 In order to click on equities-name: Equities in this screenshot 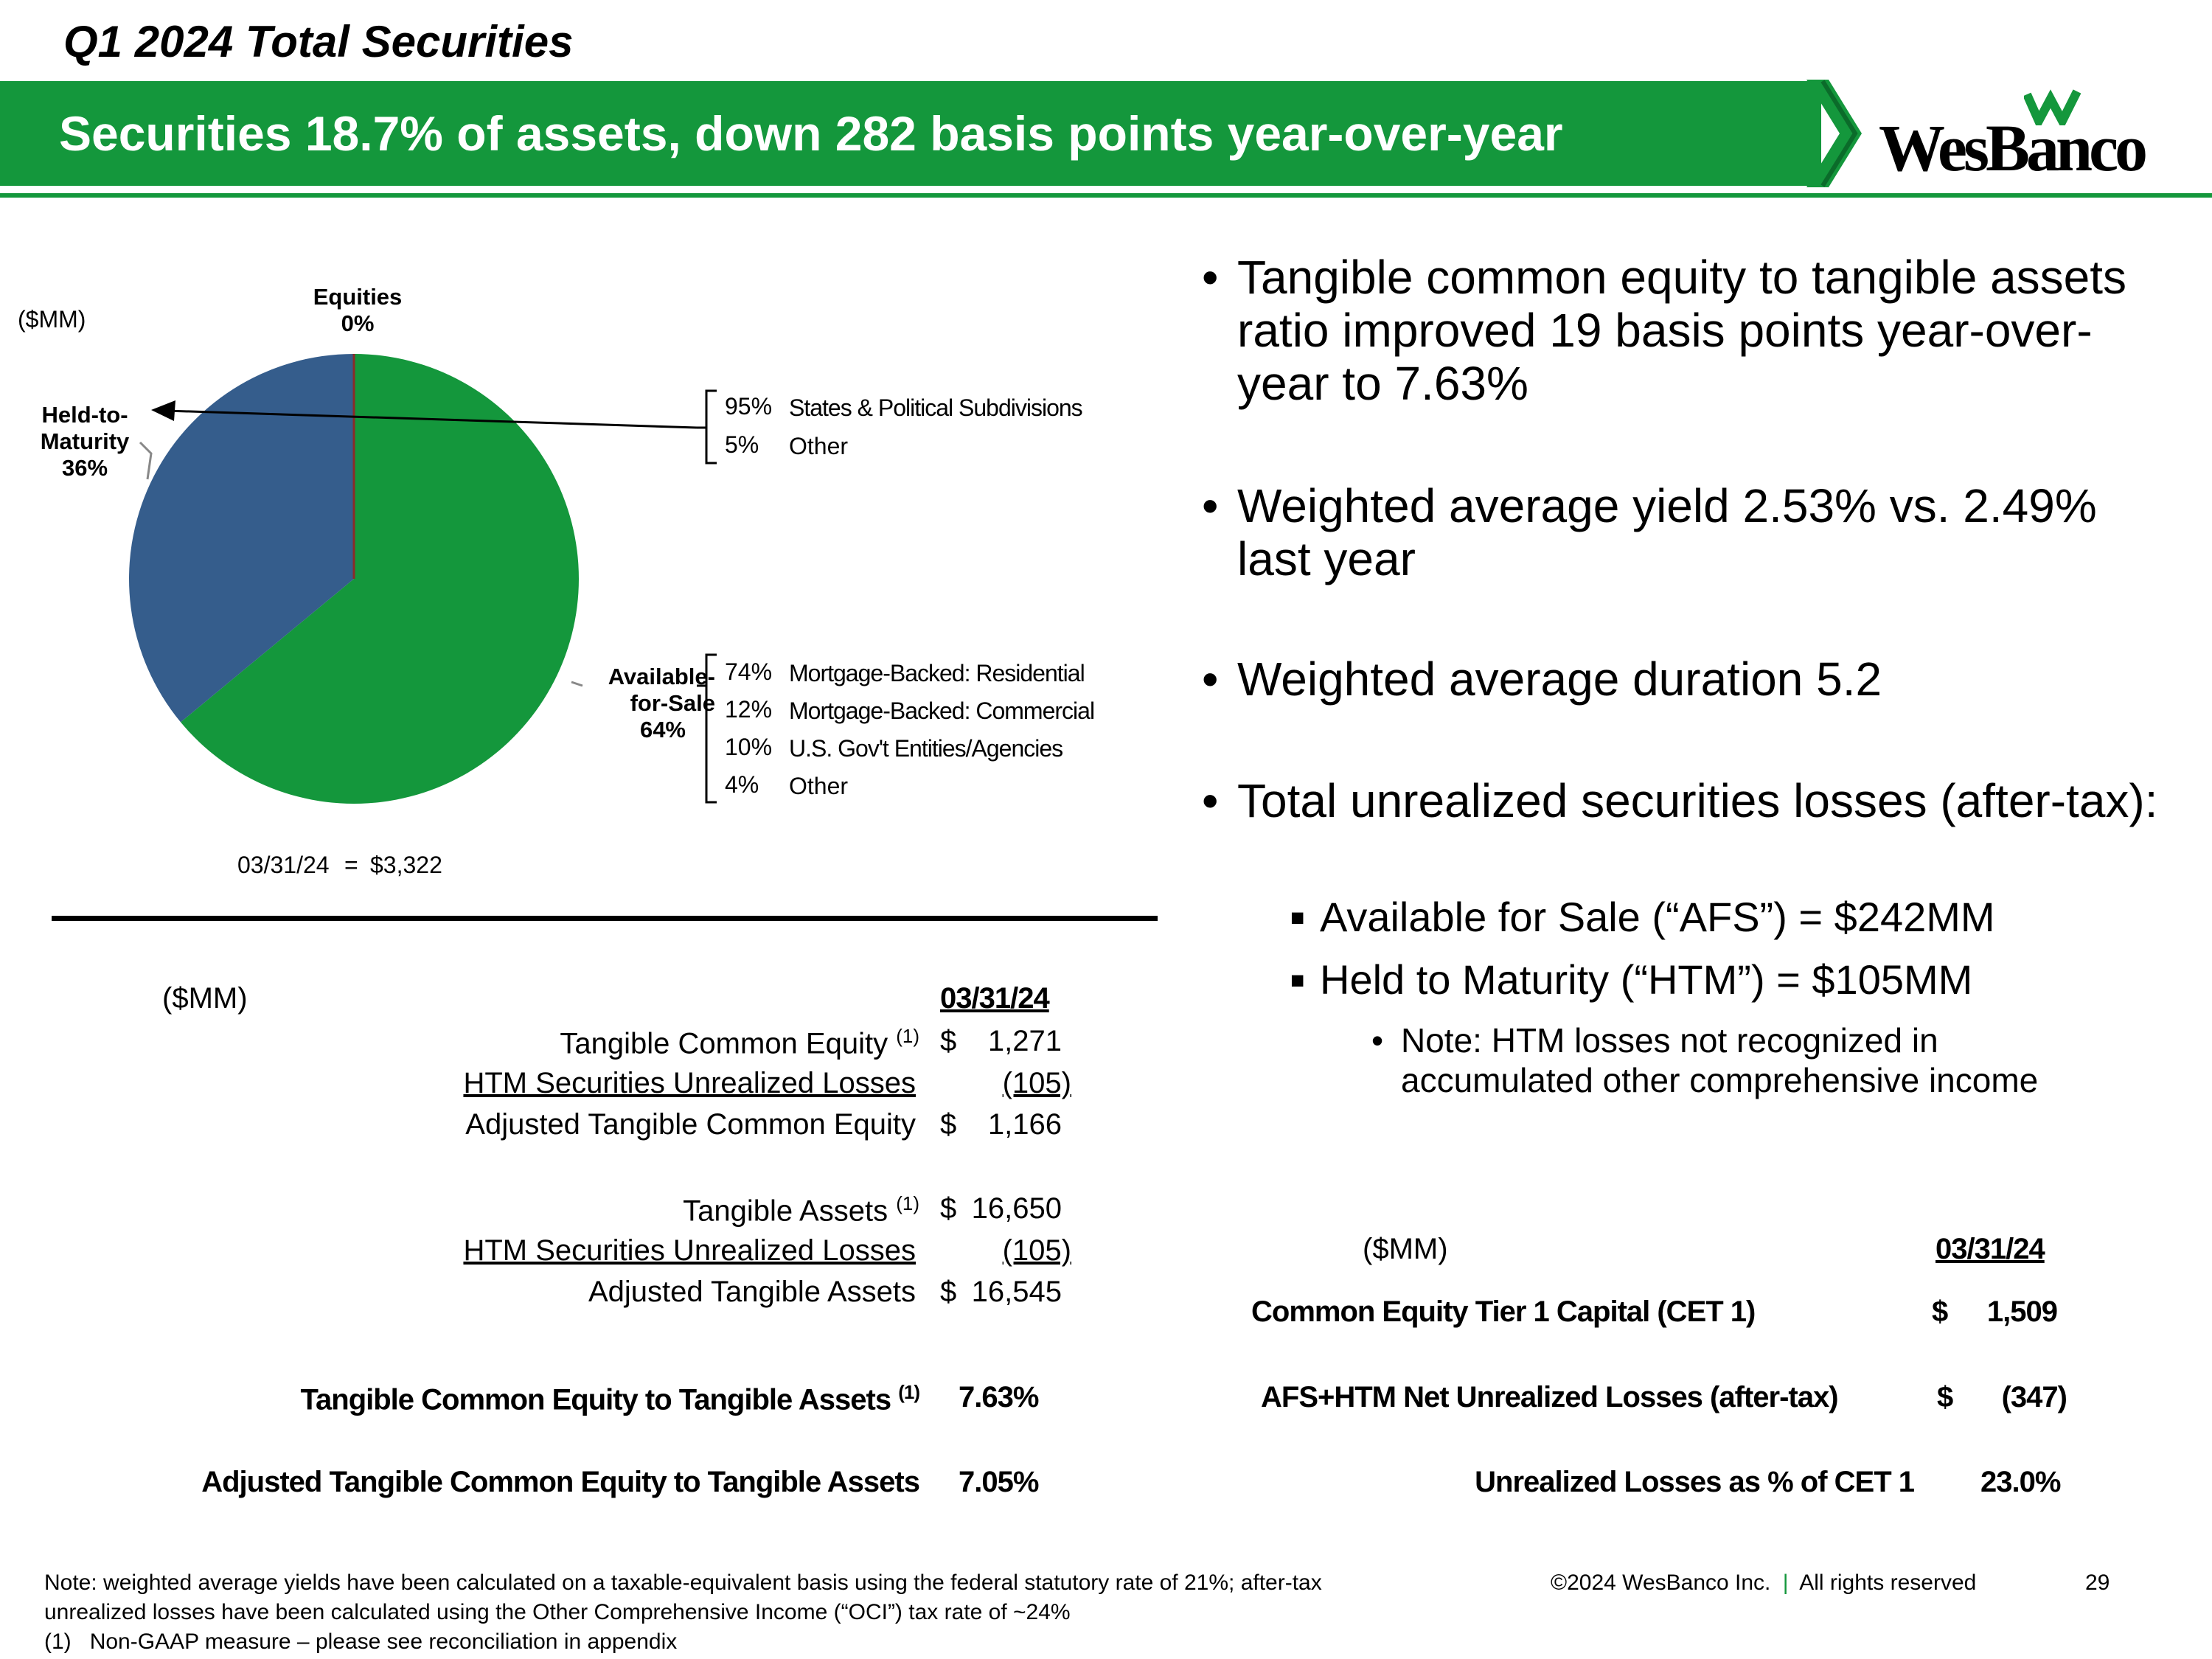, I will do `click(358, 297)`.